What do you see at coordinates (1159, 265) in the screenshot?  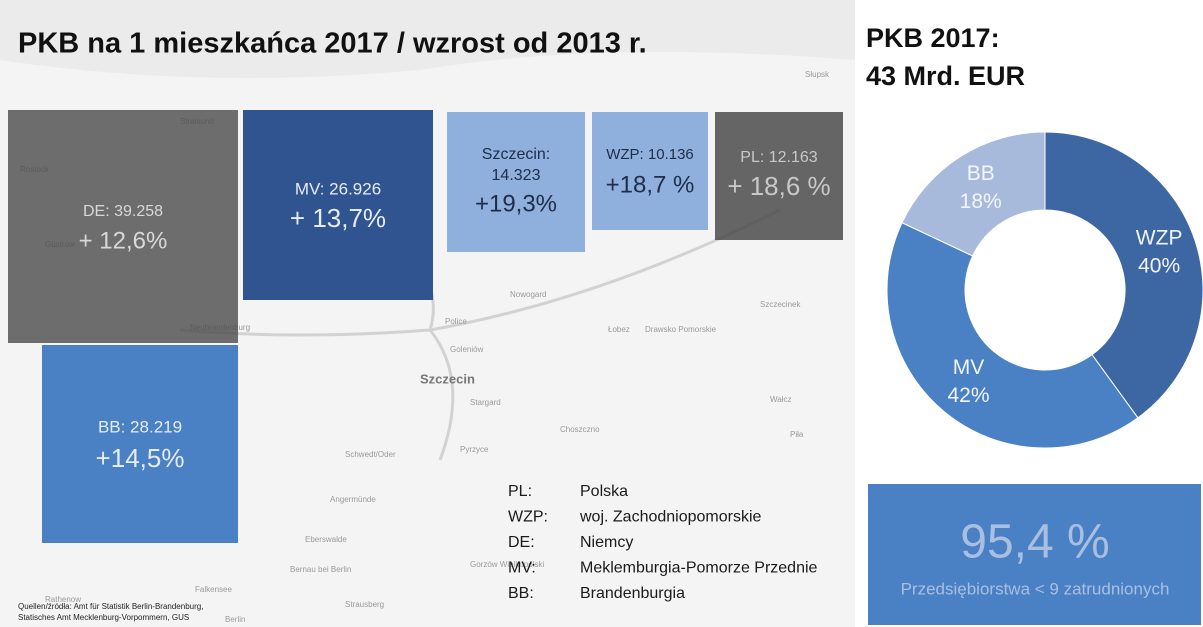 I see `slice-value: 40%` at bounding box center [1159, 265].